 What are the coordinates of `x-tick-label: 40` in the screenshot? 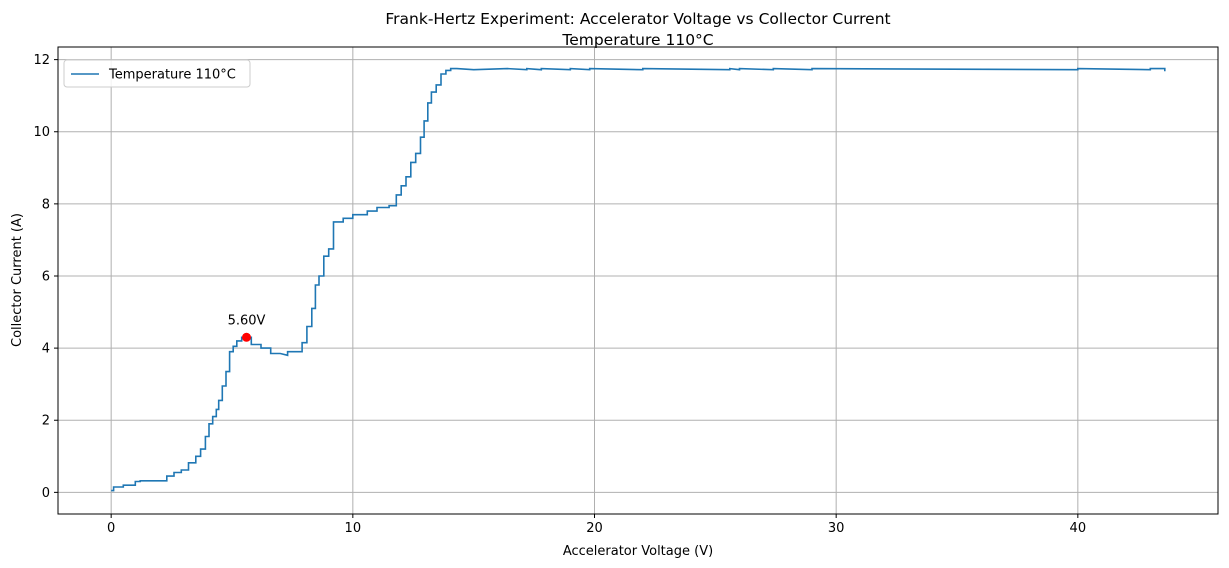 It's located at (1078, 528).